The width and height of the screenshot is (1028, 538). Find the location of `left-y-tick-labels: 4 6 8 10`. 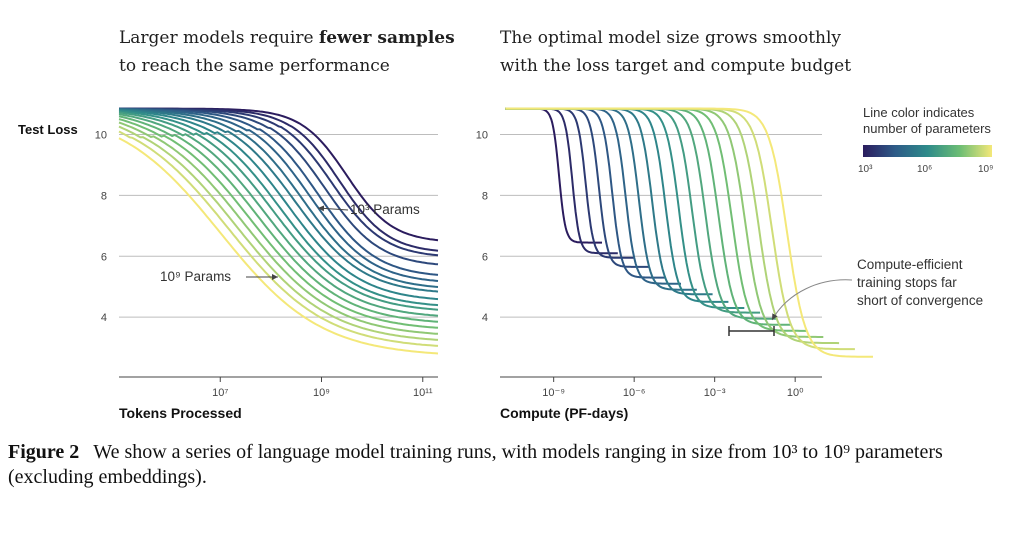

left-y-tick-labels: 4 6 8 10 is located at coordinates (101, 226).